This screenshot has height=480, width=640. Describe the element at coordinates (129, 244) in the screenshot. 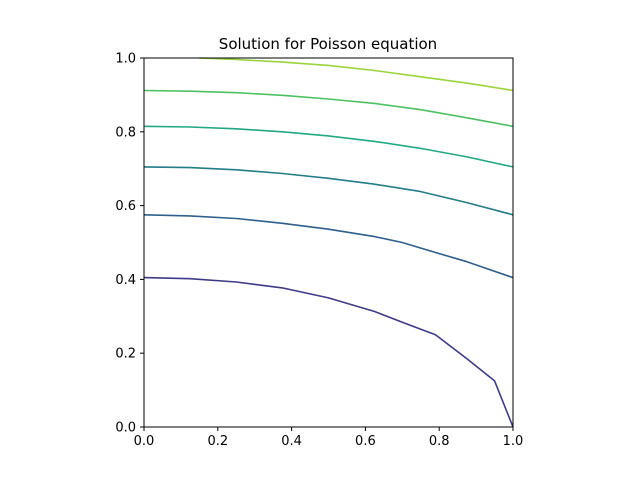

I see `y-axis: 0.0 0.2 0.4 0.6 0.8 1.0` at that location.